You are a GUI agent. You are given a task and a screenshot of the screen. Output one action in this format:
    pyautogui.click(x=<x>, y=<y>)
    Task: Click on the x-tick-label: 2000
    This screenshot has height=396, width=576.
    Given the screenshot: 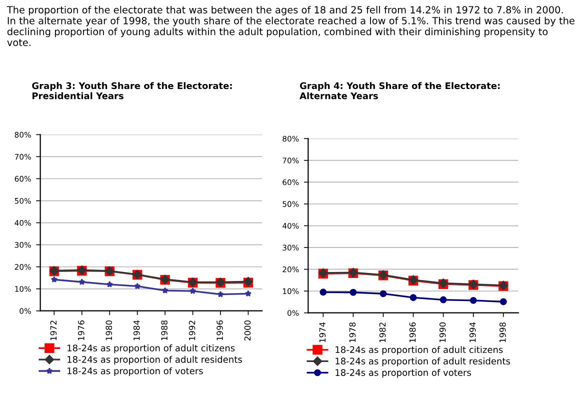 What is the action you would take?
    pyautogui.click(x=247, y=330)
    